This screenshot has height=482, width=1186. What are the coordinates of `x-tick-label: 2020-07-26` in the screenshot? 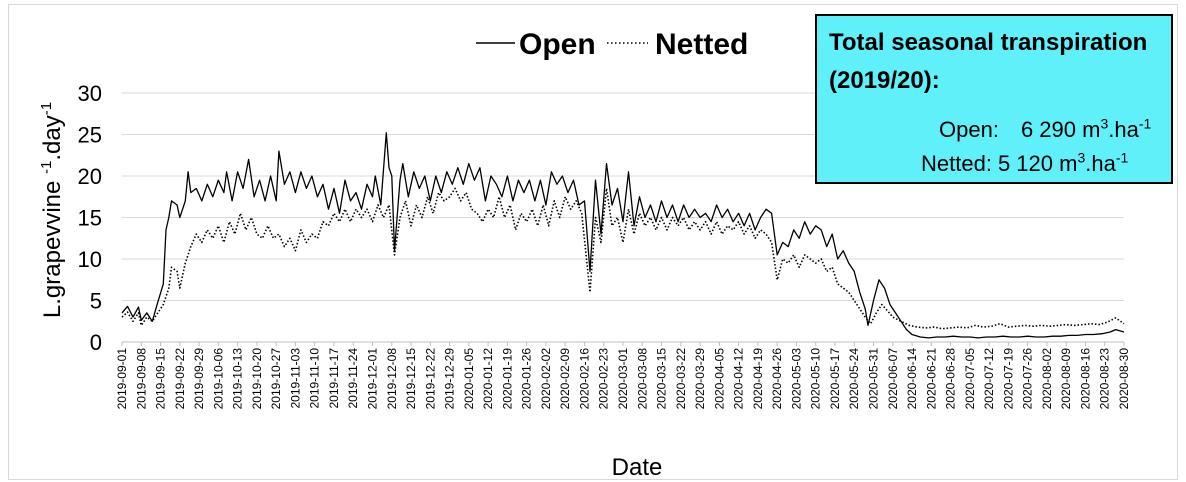 It's located at (1028, 379).